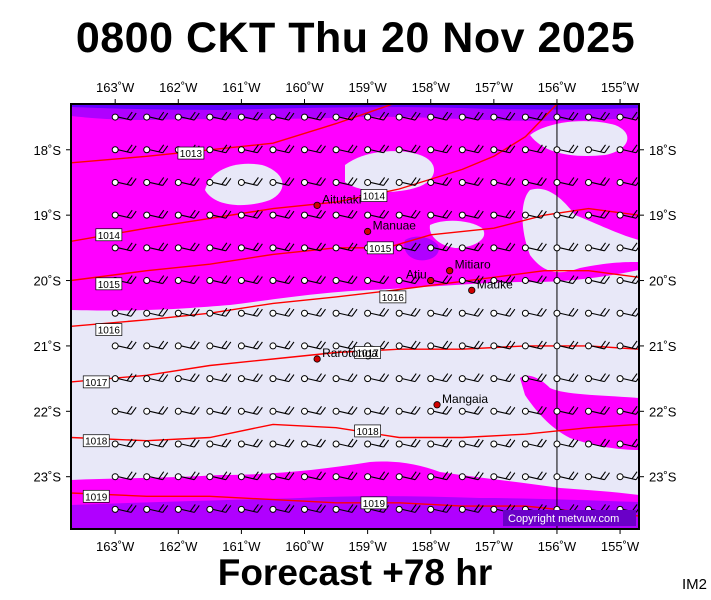 This screenshot has height=600, width=711. Describe the element at coordinates (109, 235) in the screenshot. I see `isobar-label: 1014` at that location.